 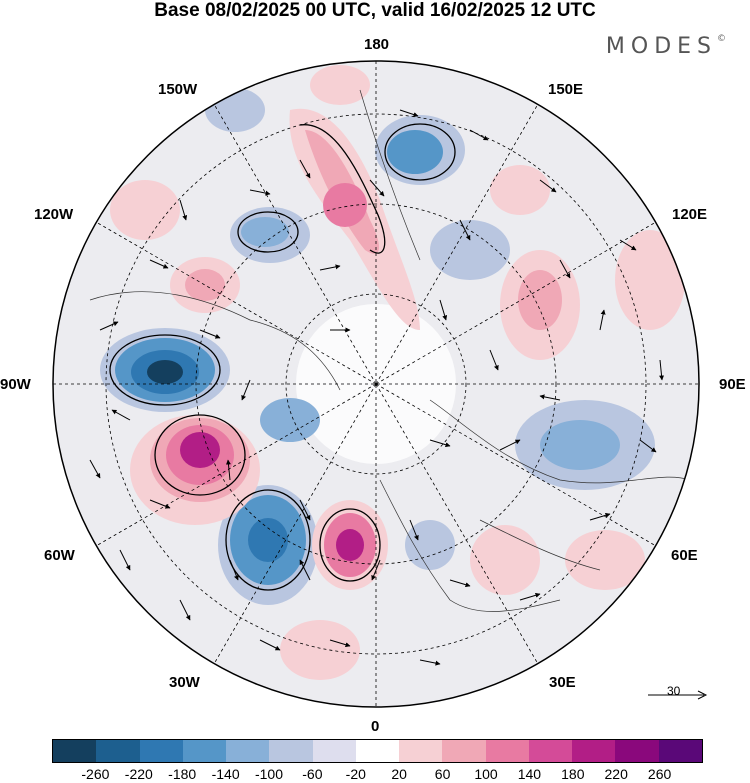 What do you see at coordinates (95, 774) in the screenshot?
I see `colorbar-tick-label: -260` at bounding box center [95, 774].